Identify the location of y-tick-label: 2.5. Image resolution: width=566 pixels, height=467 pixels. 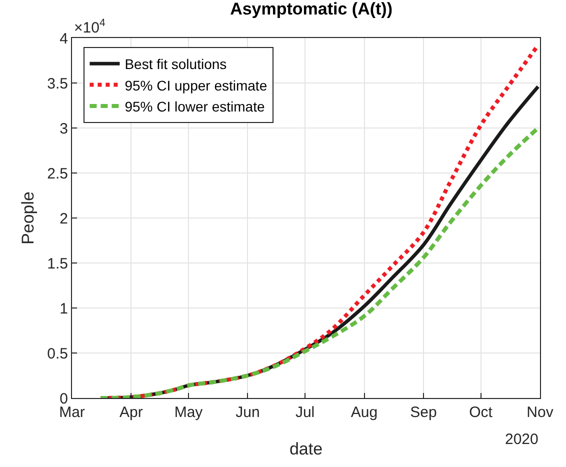
(57, 173).